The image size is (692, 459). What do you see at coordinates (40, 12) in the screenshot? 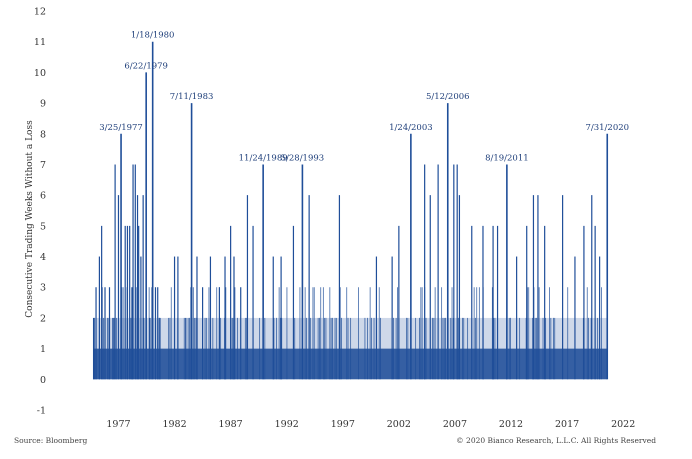
I see `y-tick-label: 12` at bounding box center [40, 12].